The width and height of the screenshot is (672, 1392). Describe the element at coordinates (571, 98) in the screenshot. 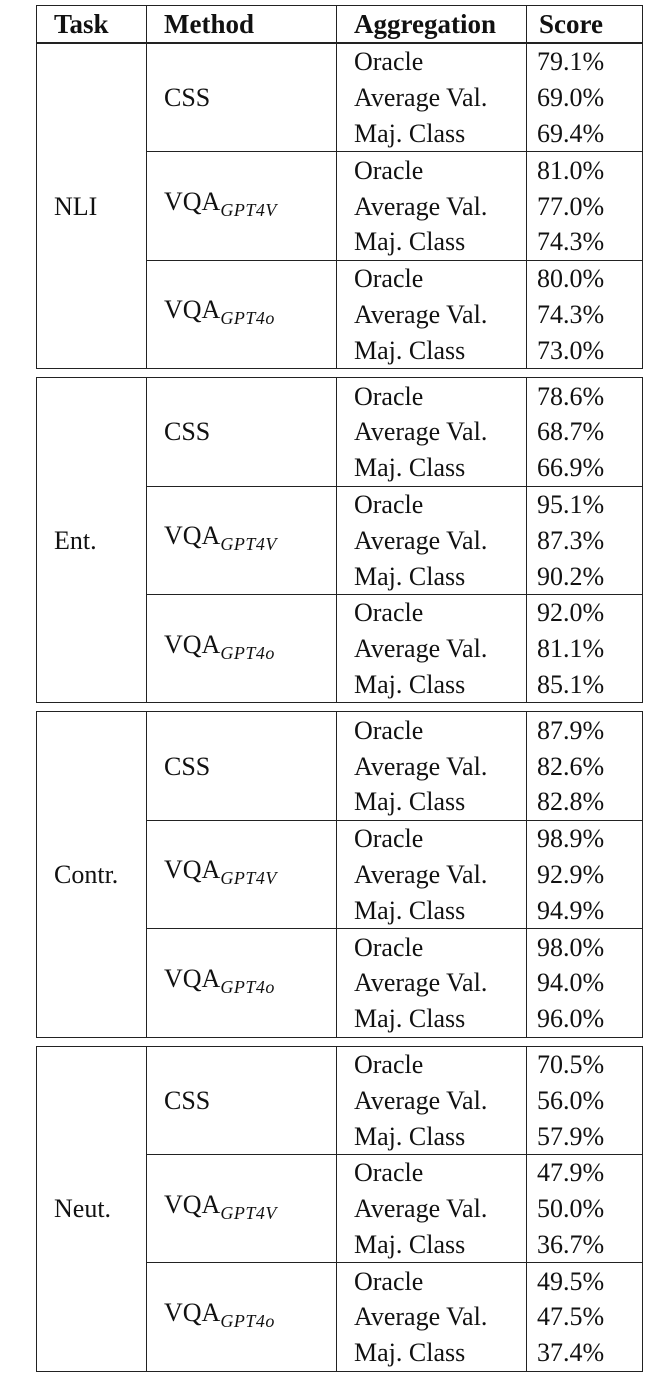

I see `score-cell: 69.0%` at that location.